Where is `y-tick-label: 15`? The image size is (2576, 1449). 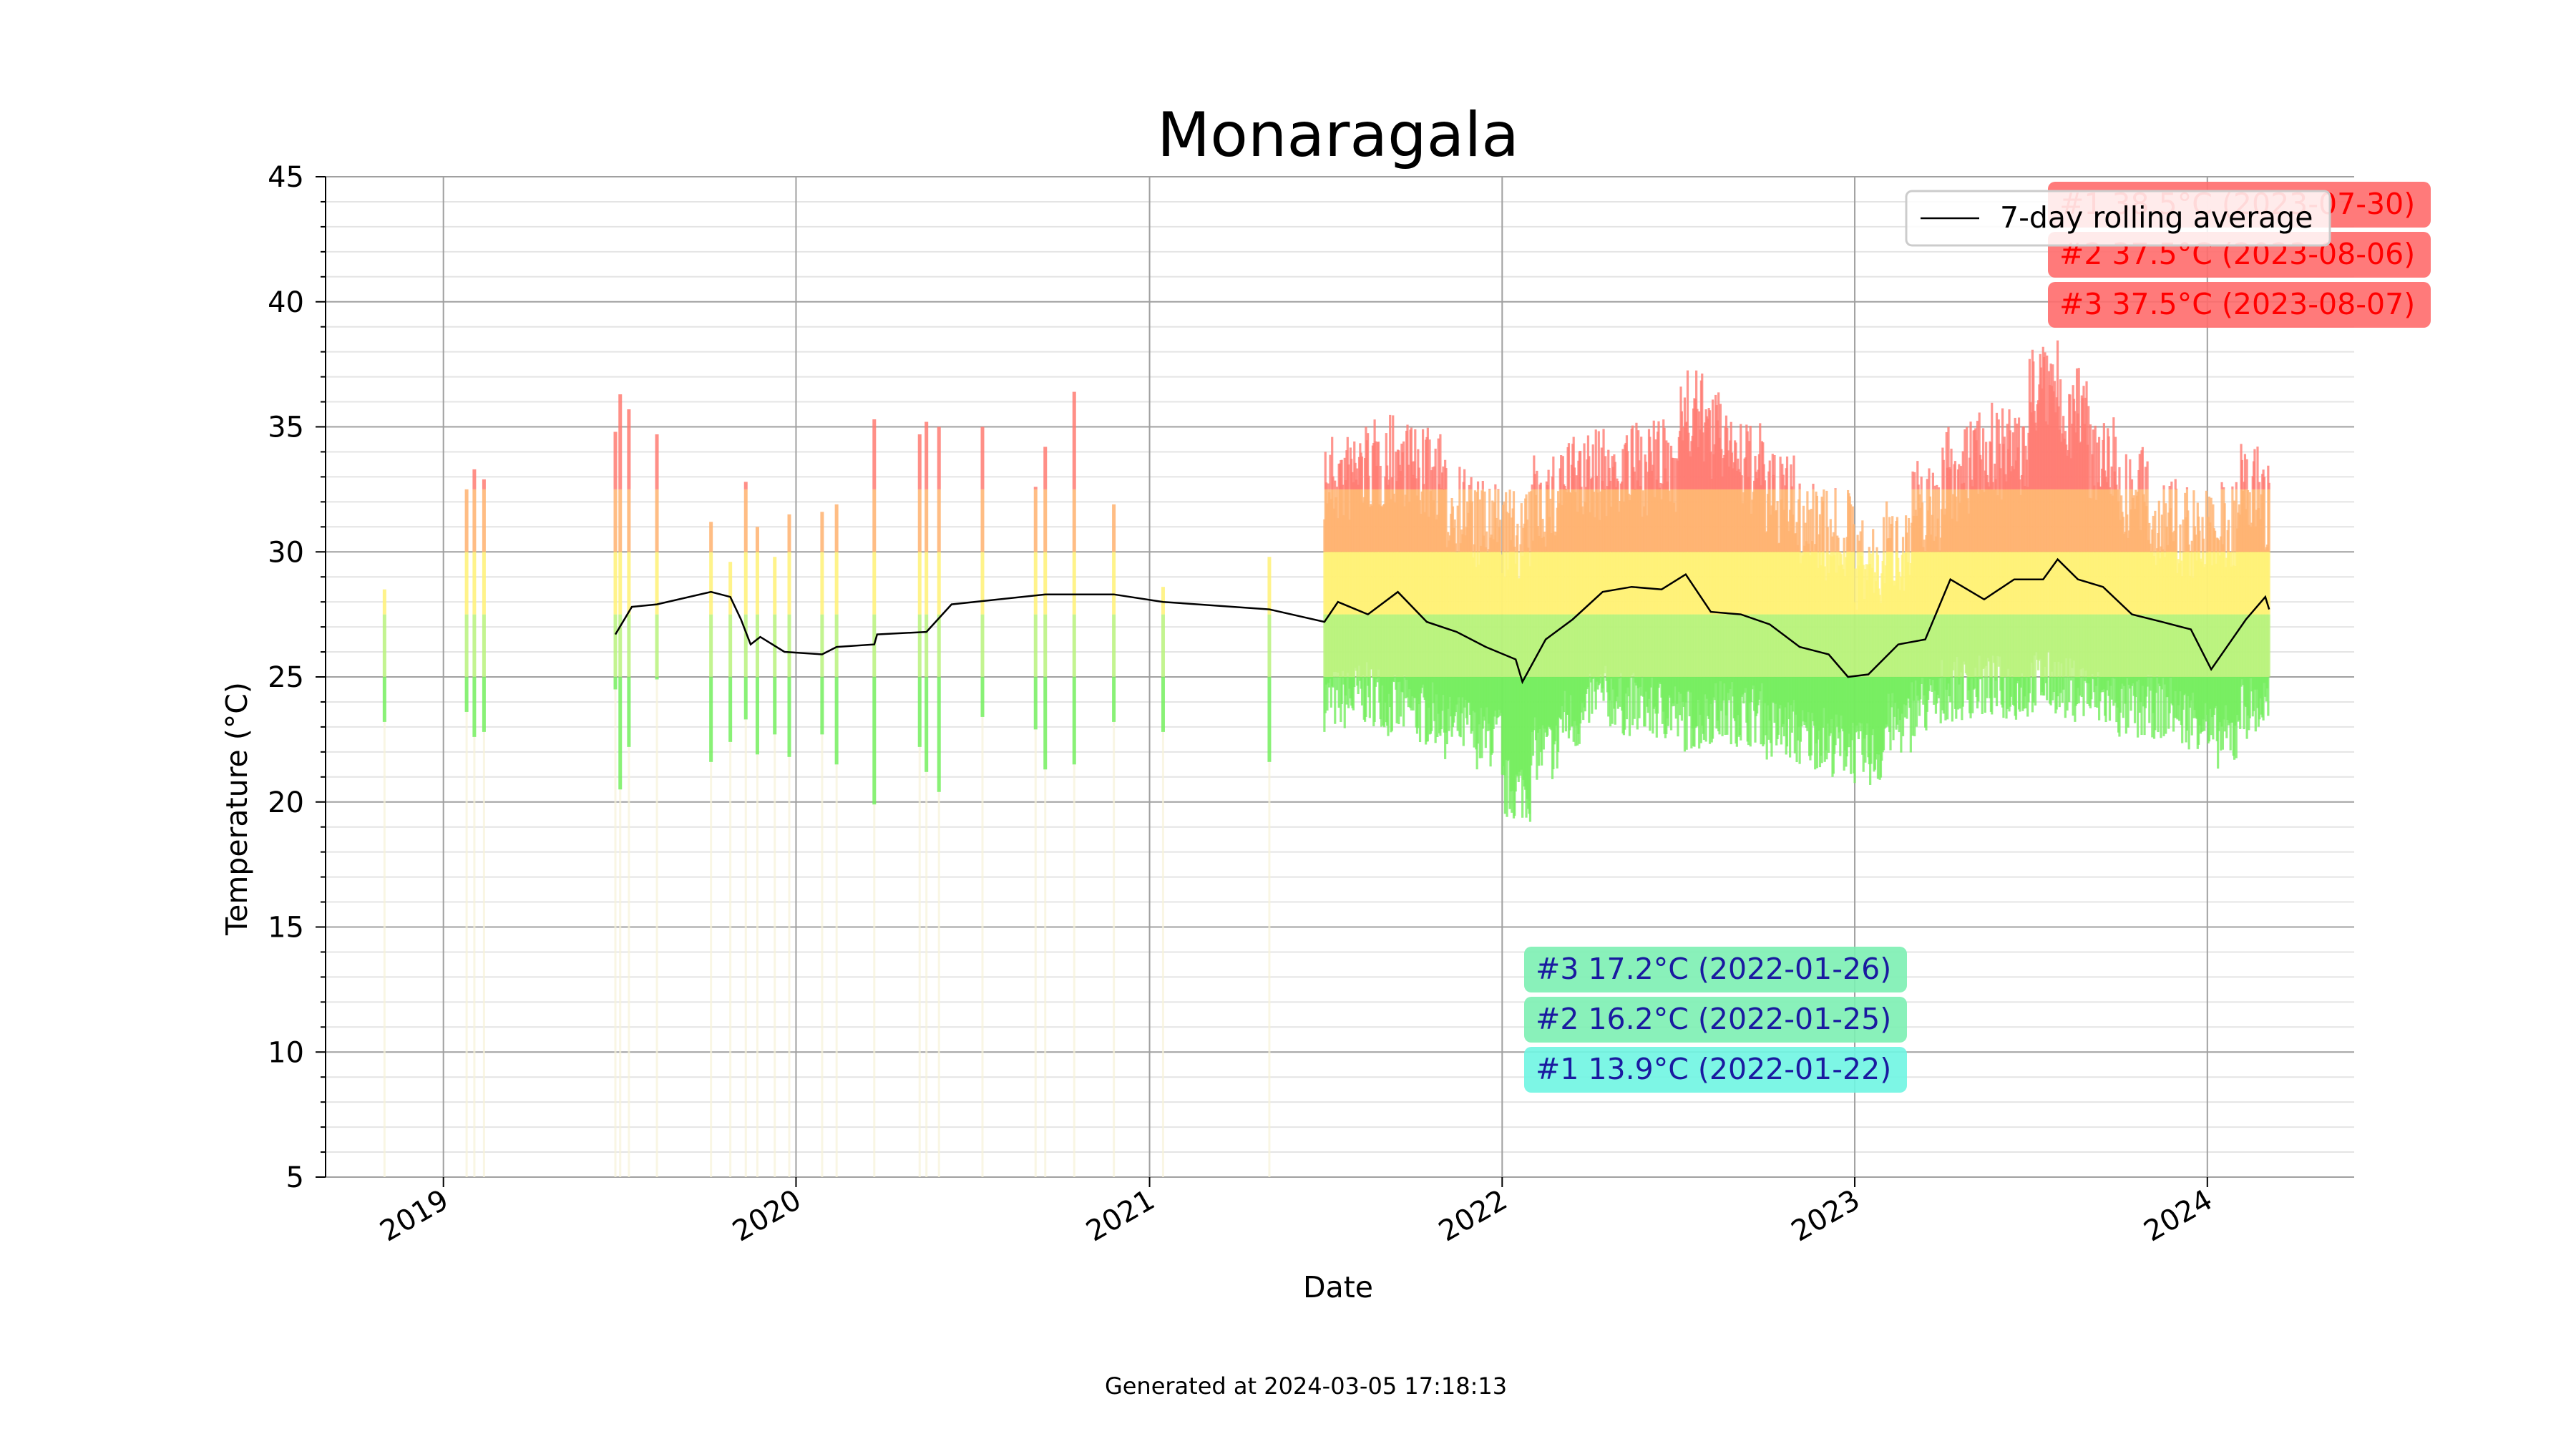 y-tick-label: 15 is located at coordinates (286, 928).